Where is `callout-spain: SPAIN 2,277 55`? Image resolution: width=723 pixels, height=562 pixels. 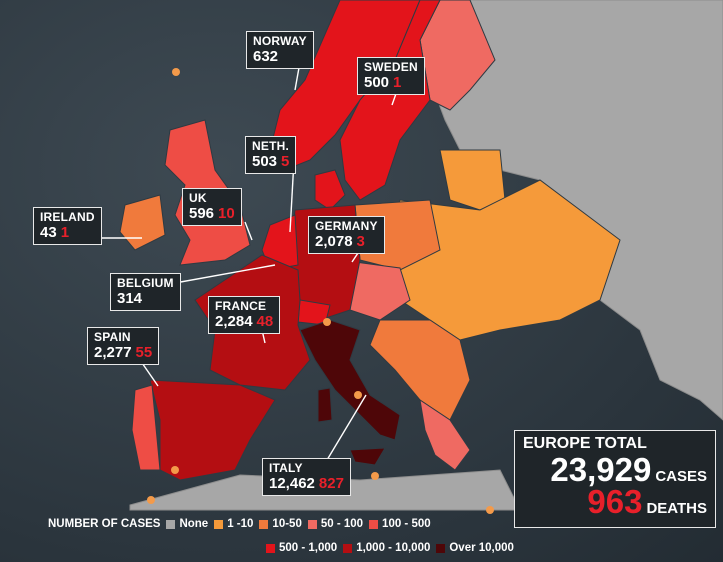
callout-spain: SPAIN 2,277 55 is located at coordinates (123, 346).